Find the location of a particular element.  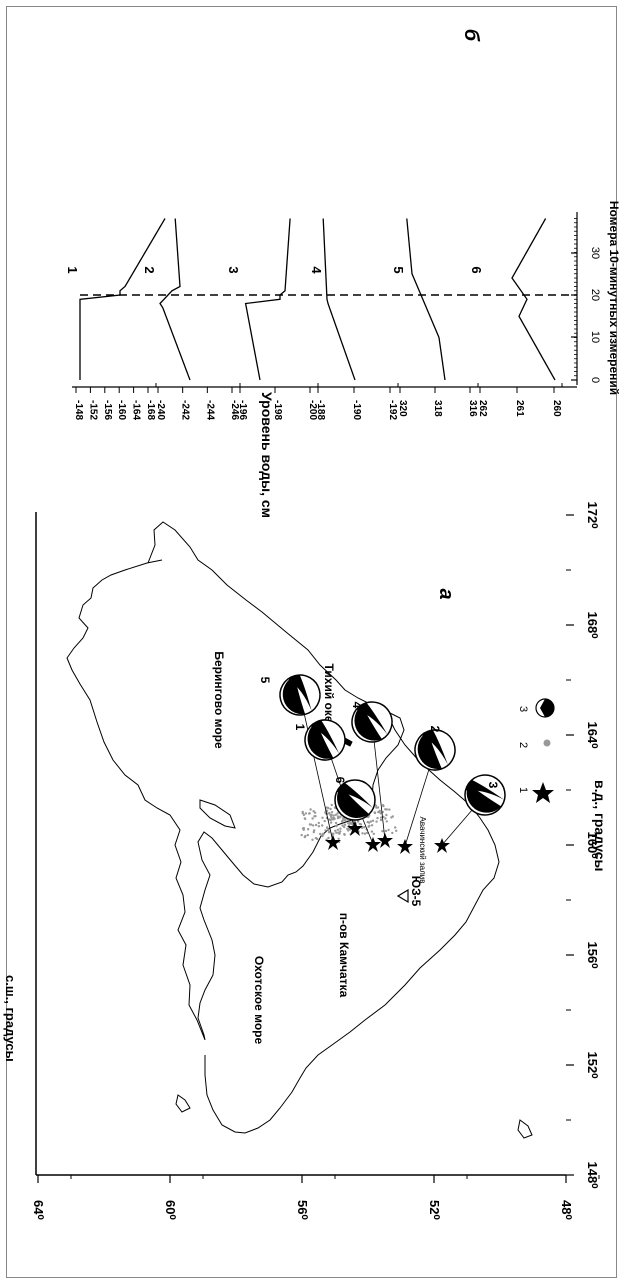

level-tick-label: -152 is located at coordinates (92, 410).